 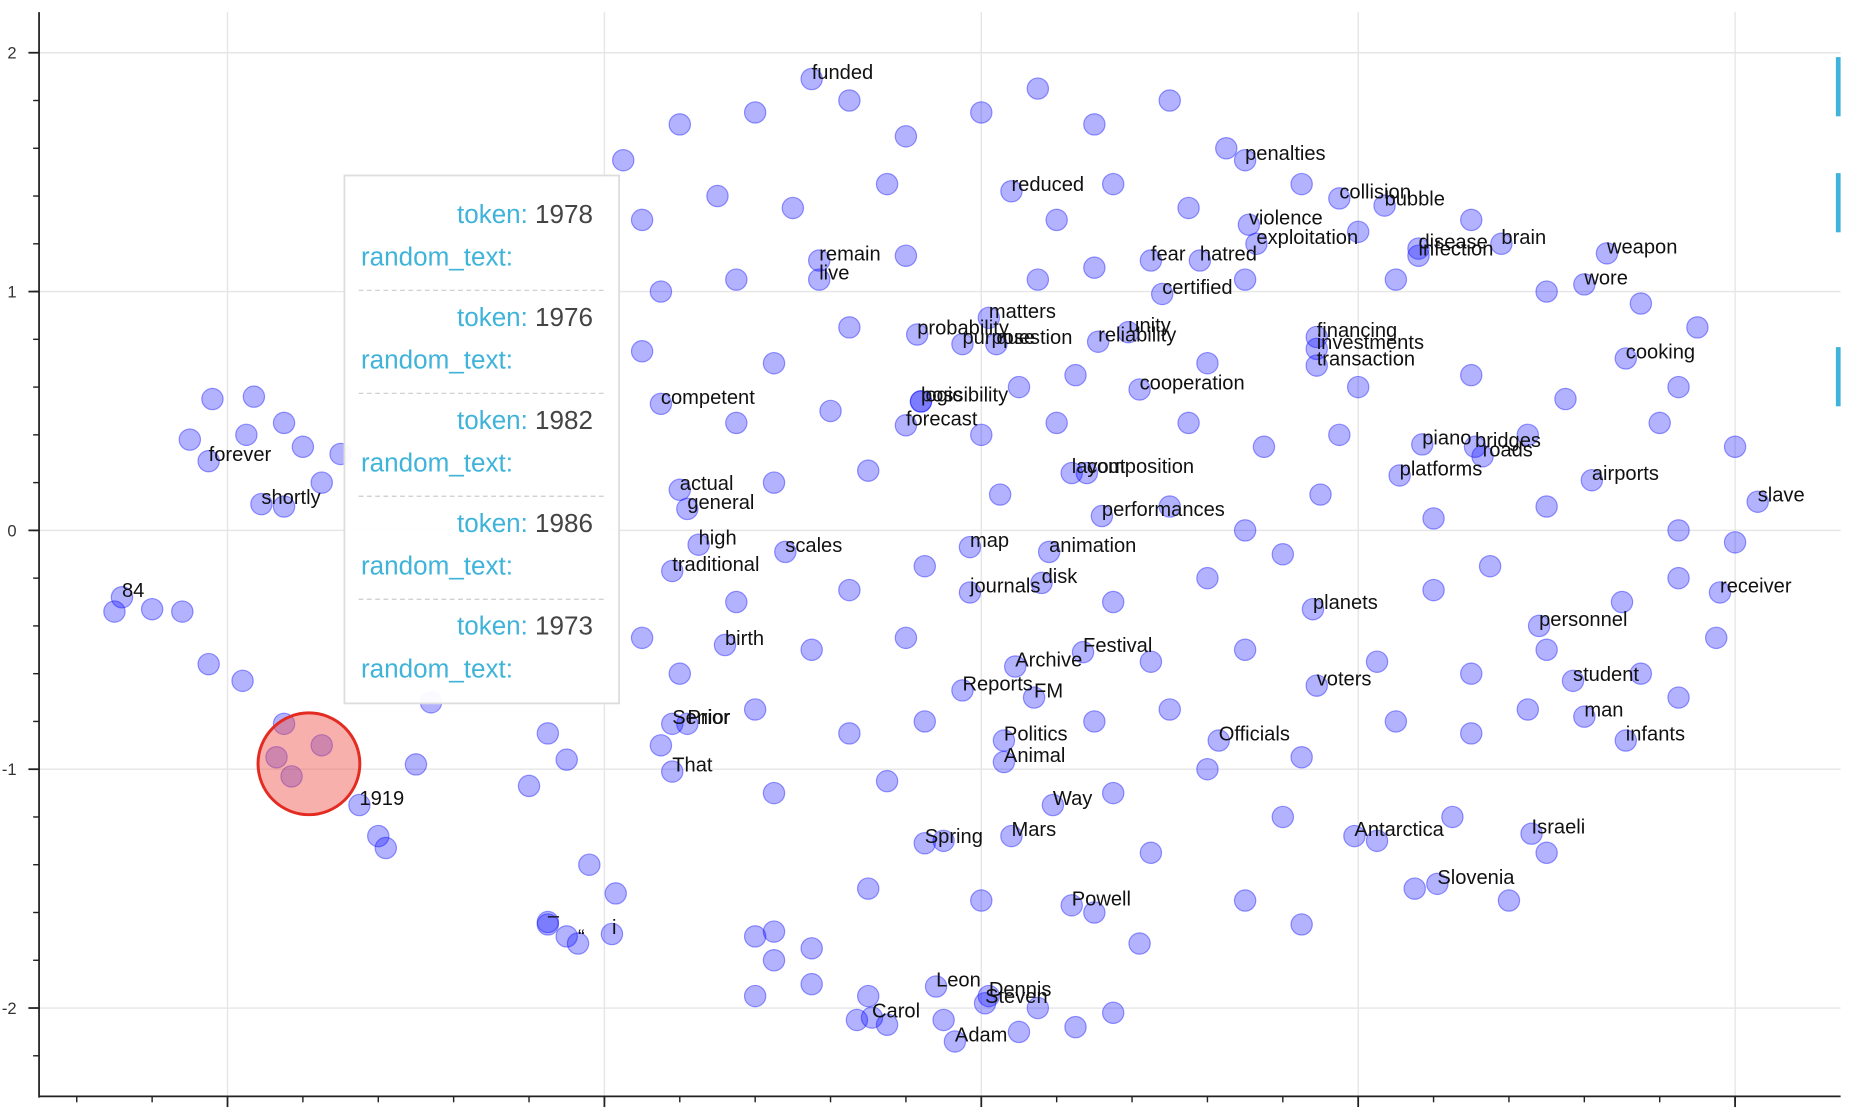 I want to click on point-label: violence, so click(x=1286, y=219).